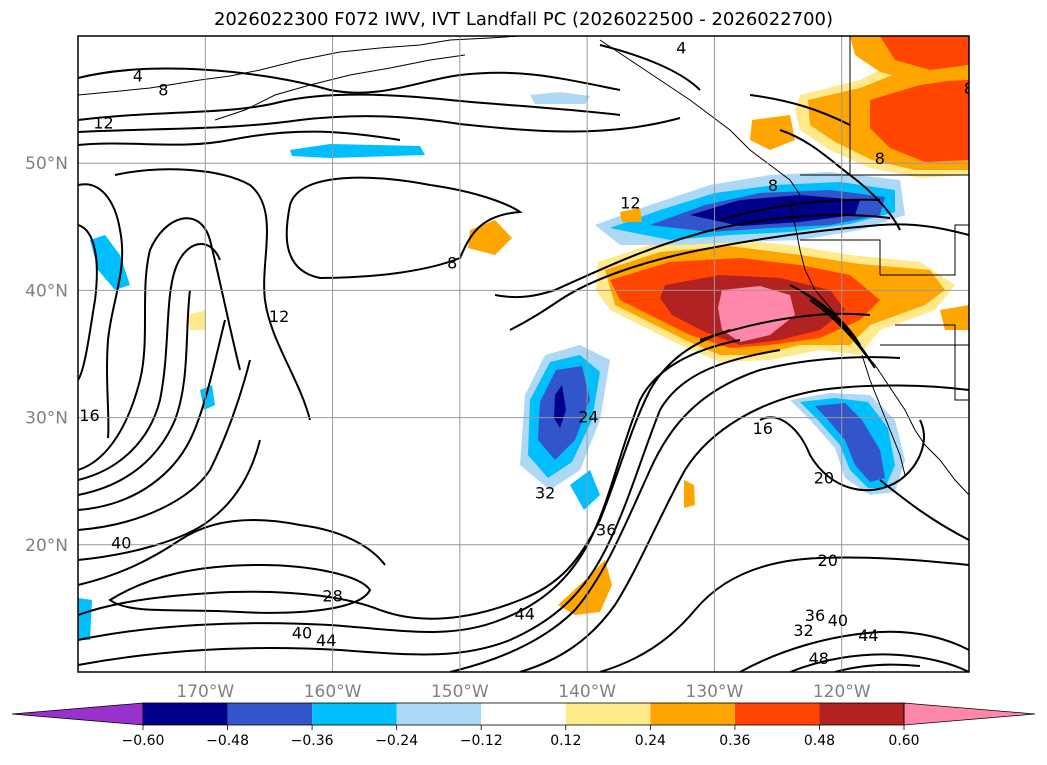 The width and height of the screenshot is (1047, 765). What do you see at coordinates (138, 75) in the screenshot?
I see `contour-label: 4` at bounding box center [138, 75].